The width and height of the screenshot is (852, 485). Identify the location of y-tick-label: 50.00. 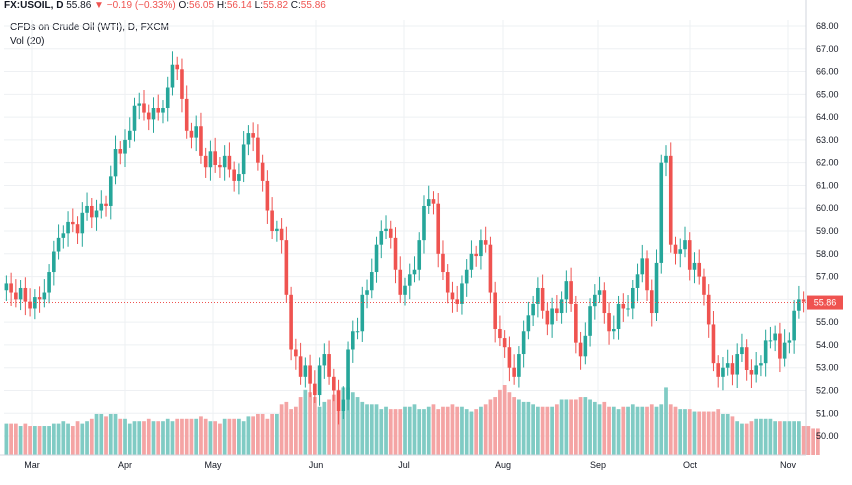
(827, 436).